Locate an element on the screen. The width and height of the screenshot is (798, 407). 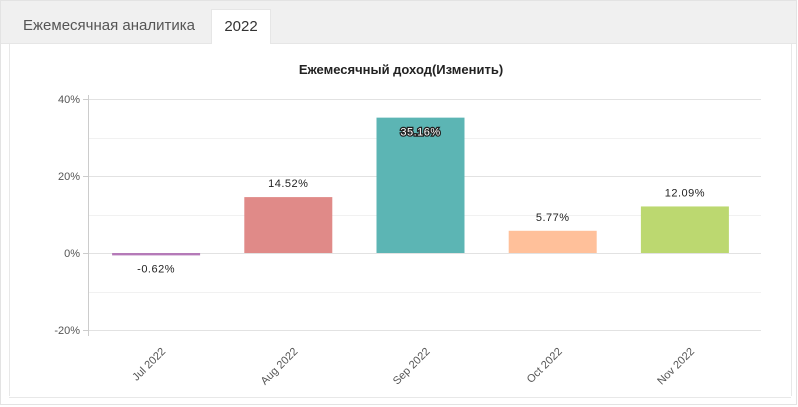
y-tick-label: 40% is located at coordinates (69, 100).